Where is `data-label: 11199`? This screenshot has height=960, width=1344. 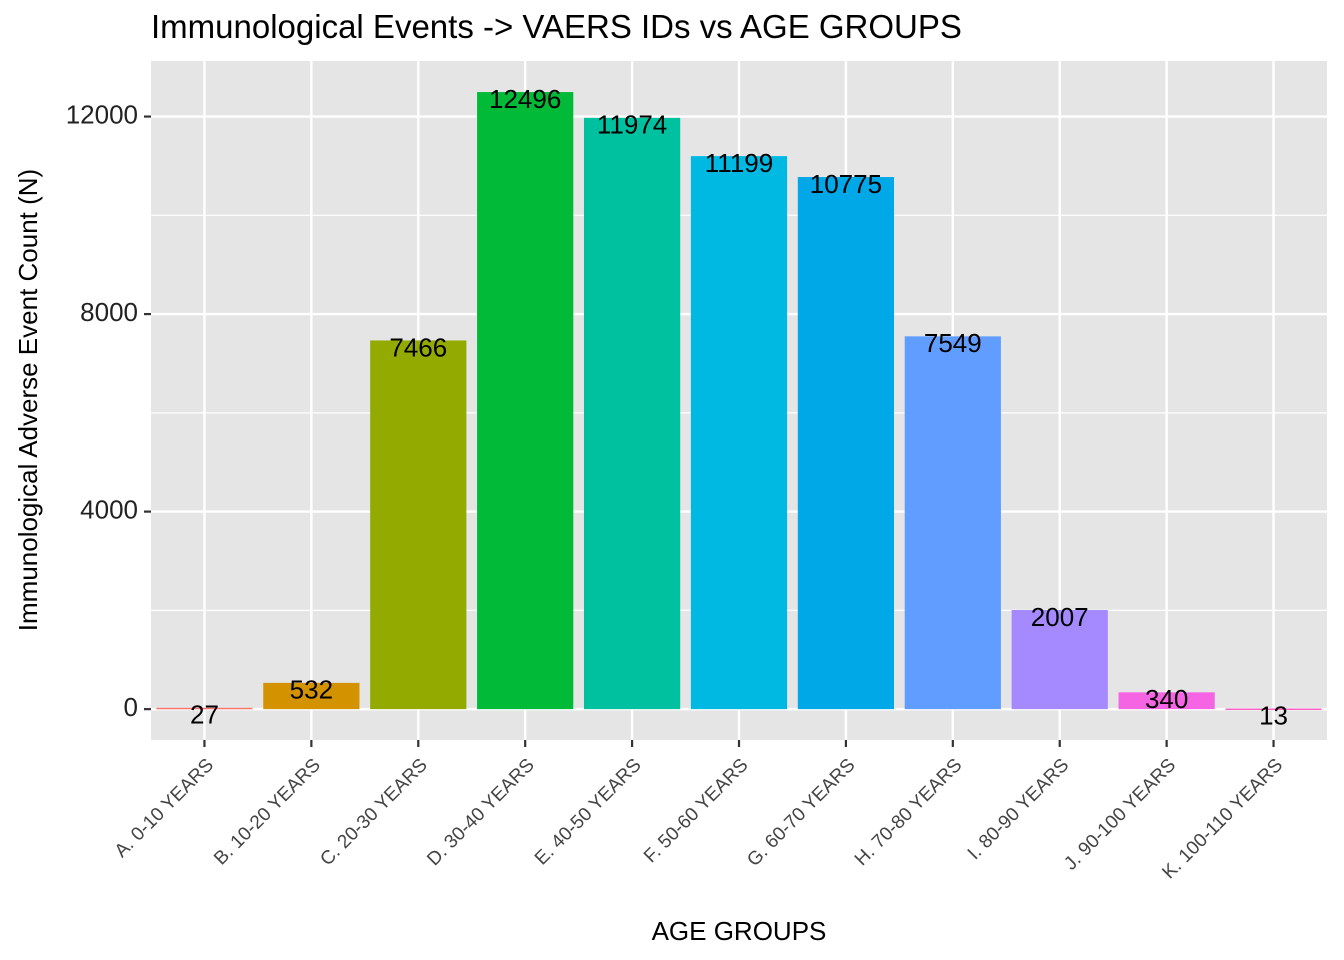 data-label: 11199 is located at coordinates (739, 163).